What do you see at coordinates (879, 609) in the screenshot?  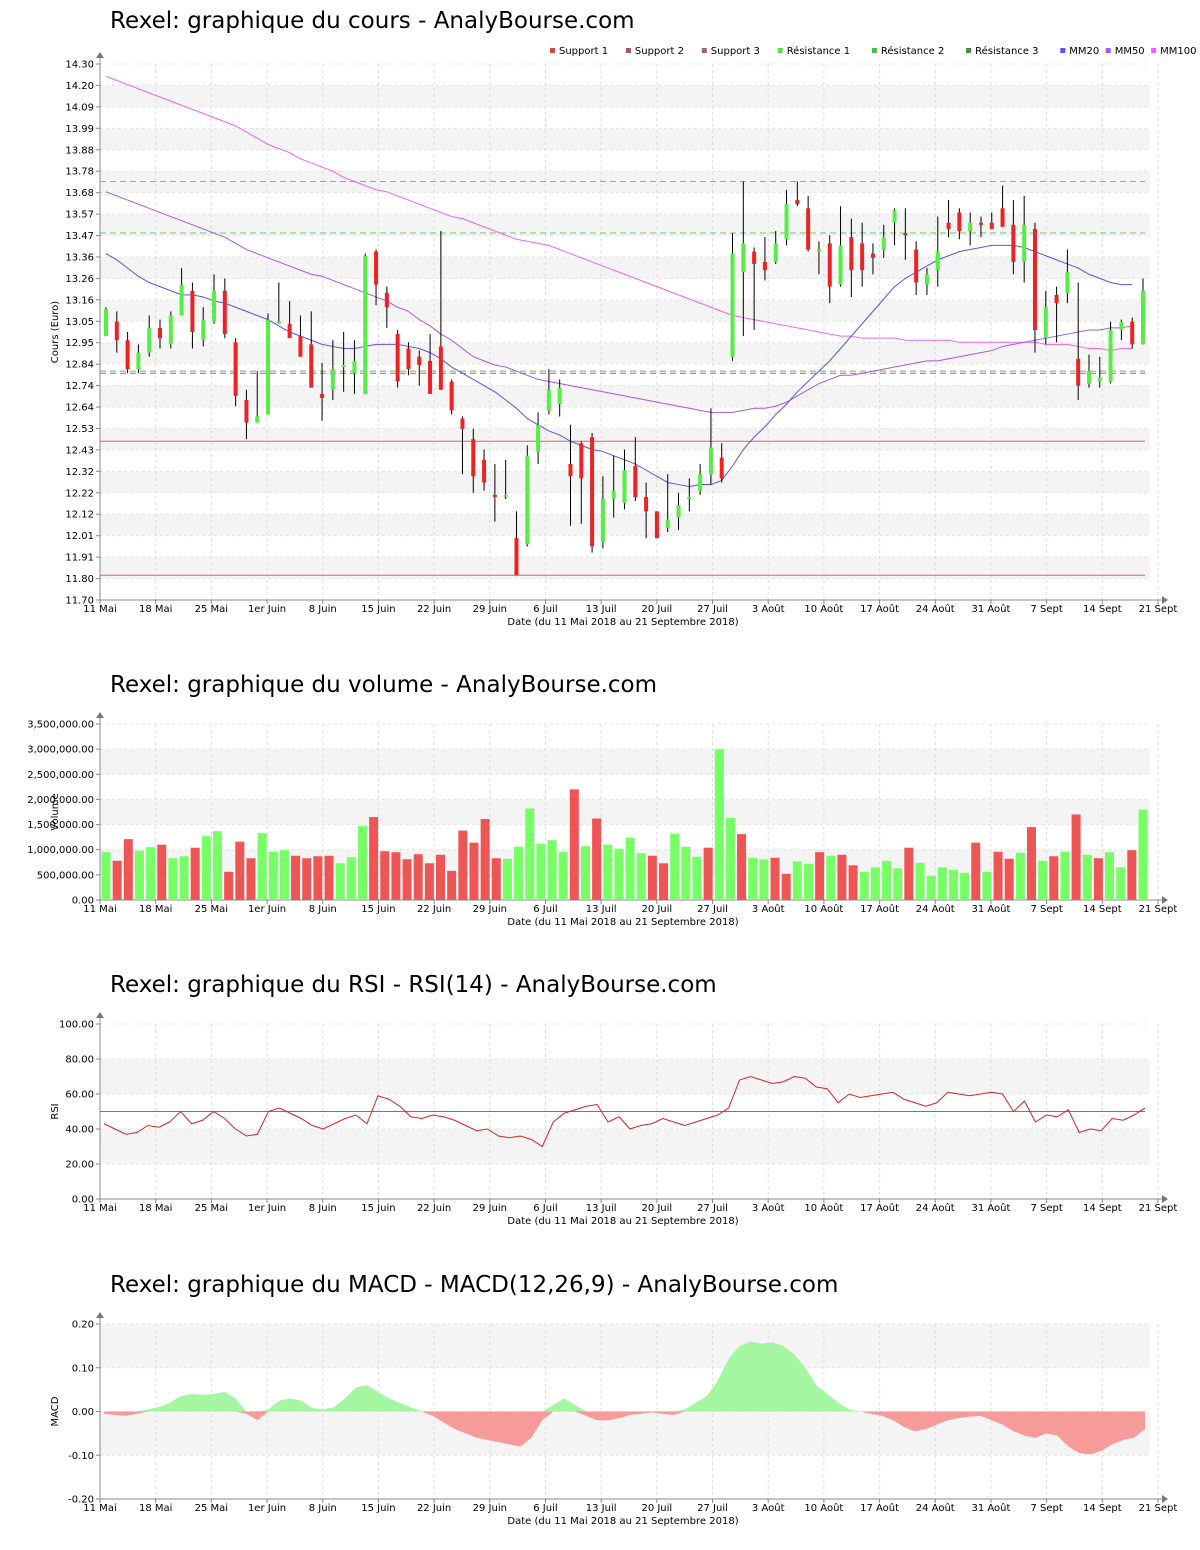 I see `price-xtick-label: 17 Août` at bounding box center [879, 609].